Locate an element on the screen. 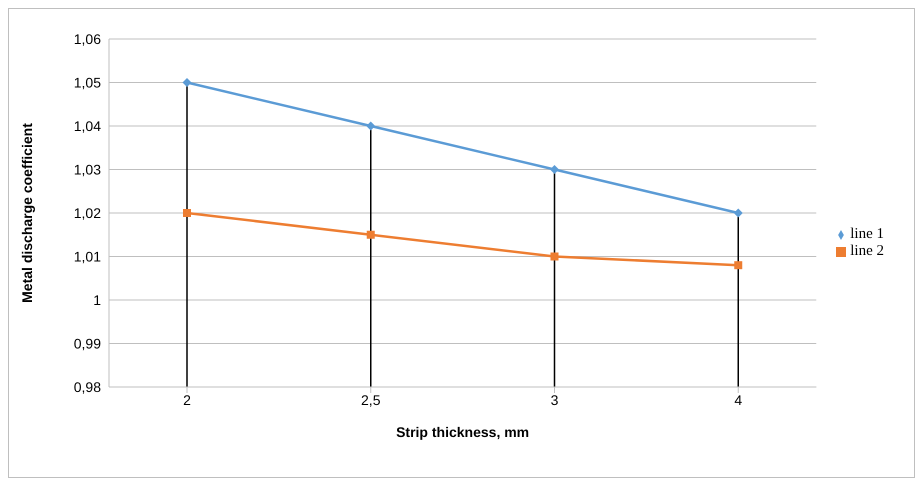 The image size is (924, 486). y-tick-label: 1,06 is located at coordinates (88, 38).